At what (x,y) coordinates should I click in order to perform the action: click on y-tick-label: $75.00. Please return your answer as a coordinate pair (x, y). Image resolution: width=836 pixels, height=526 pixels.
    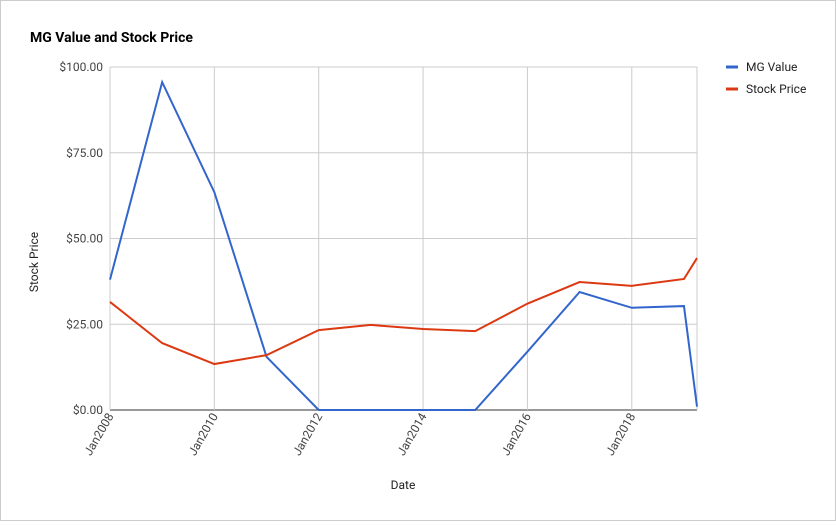
    Looking at the image, I should click on (84, 153).